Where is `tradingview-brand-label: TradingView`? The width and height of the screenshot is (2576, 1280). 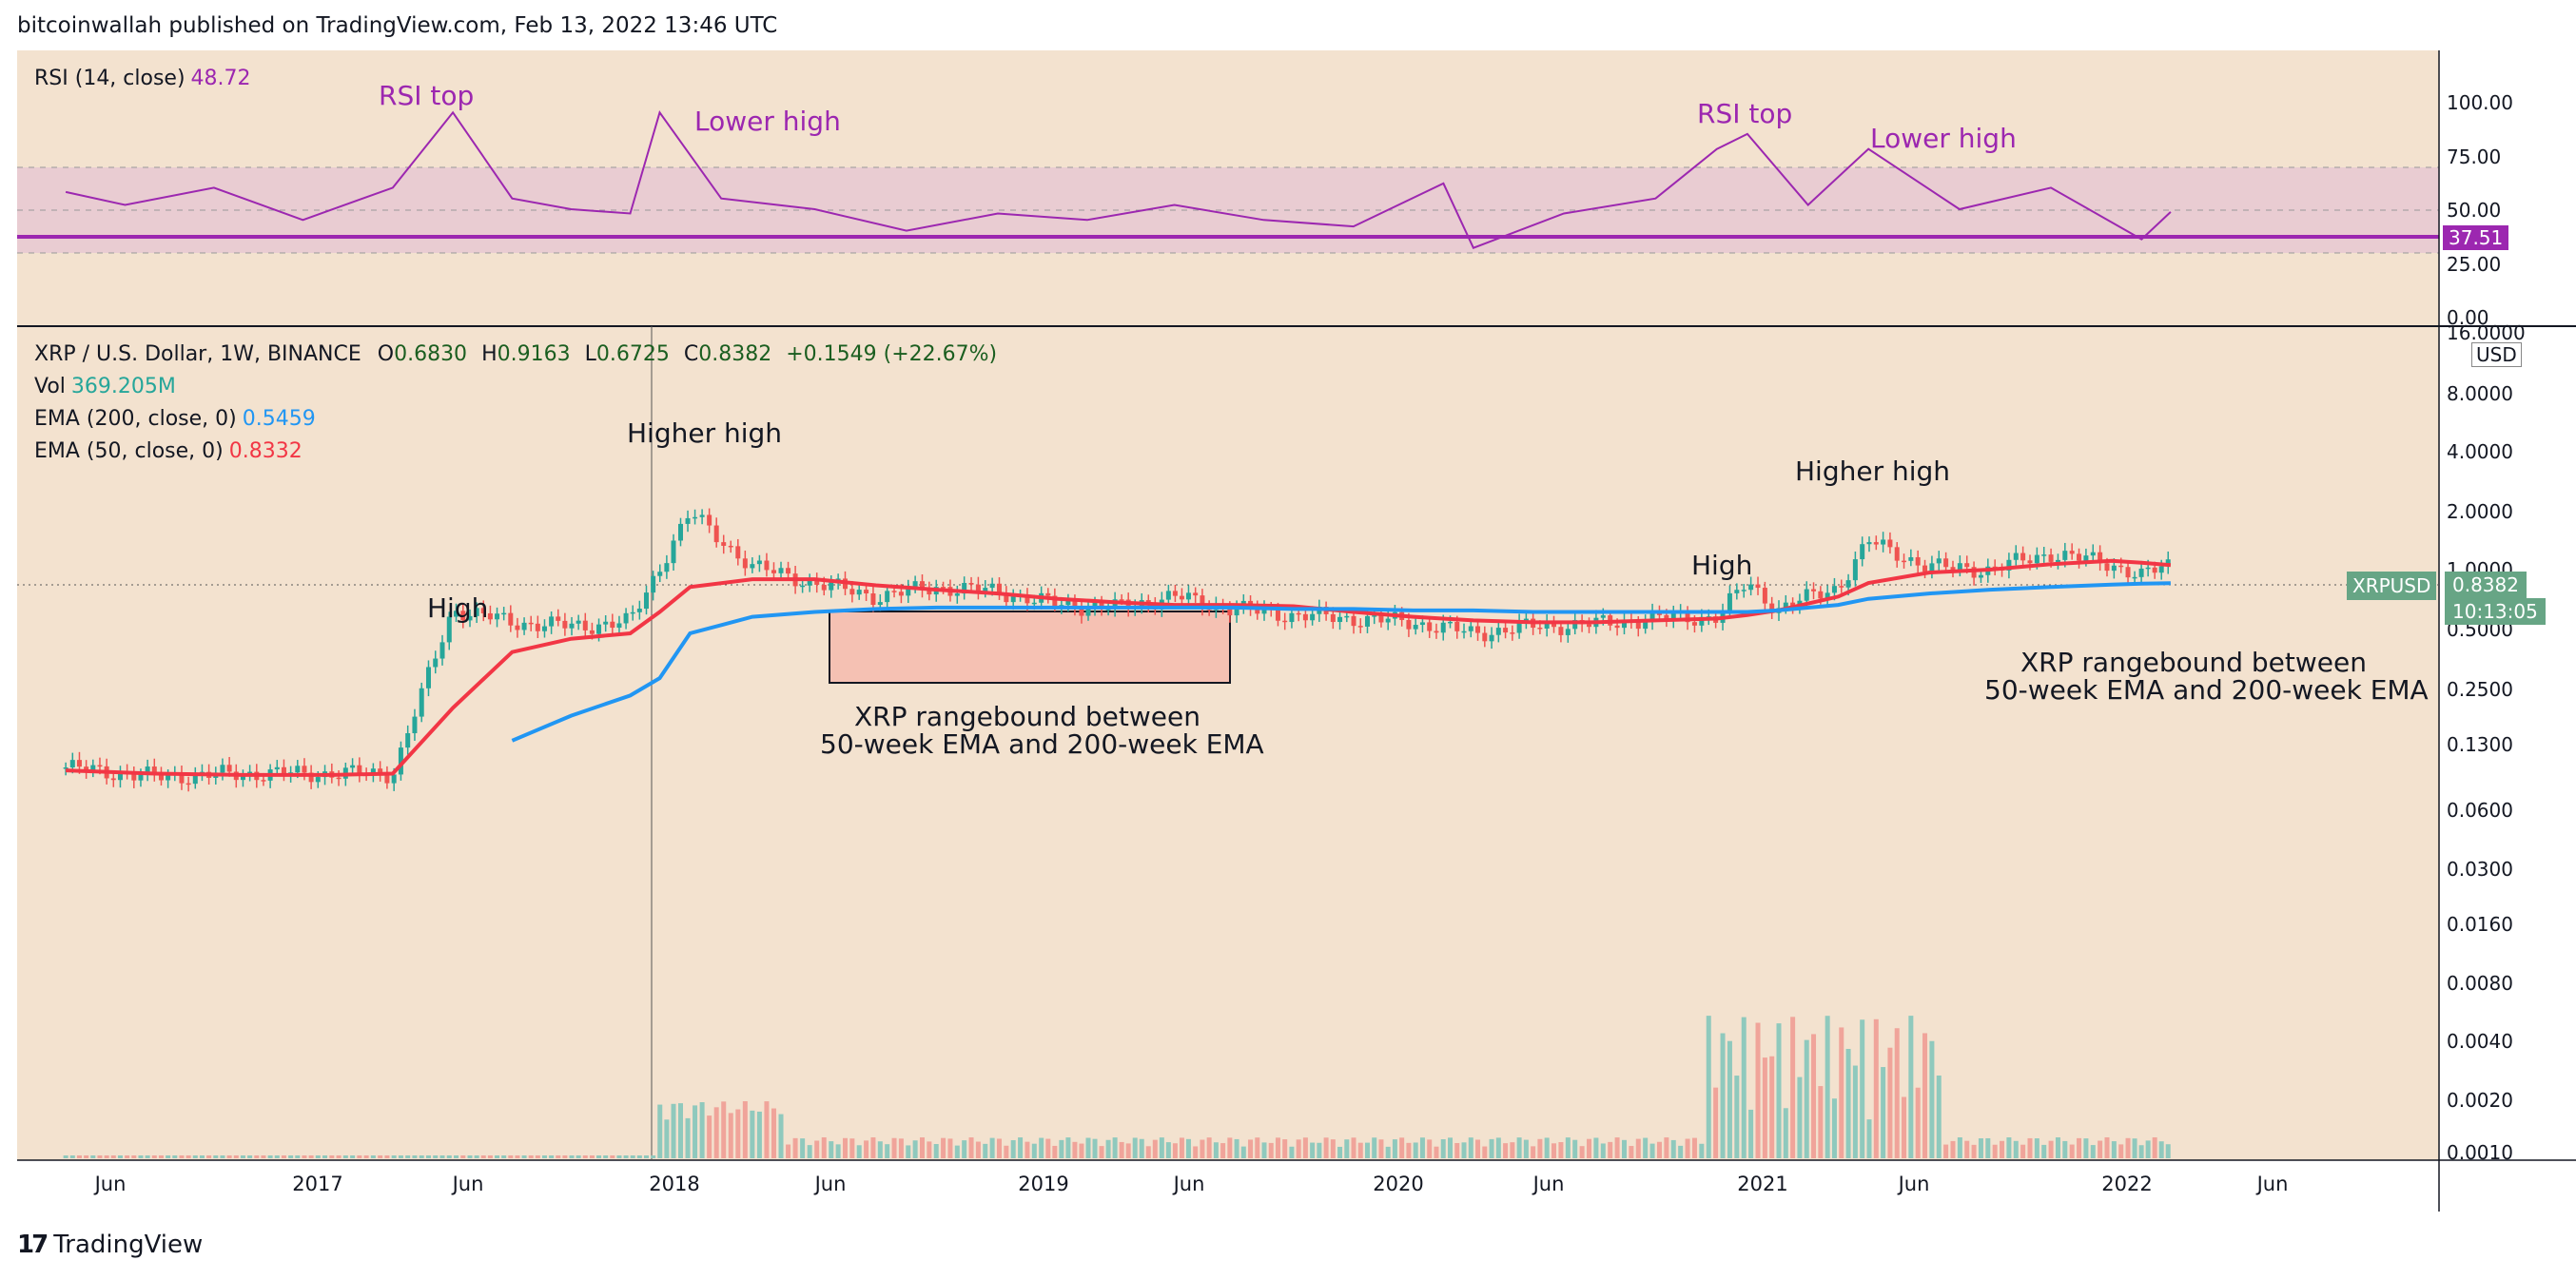 tradingview-brand-label: TradingView is located at coordinates (129, 1245).